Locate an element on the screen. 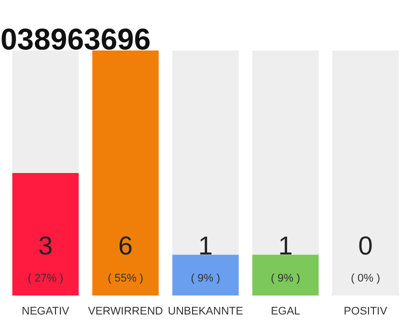 The width and height of the screenshot is (410, 320). annotation: ( 0% ) is located at coordinates (365, 278).